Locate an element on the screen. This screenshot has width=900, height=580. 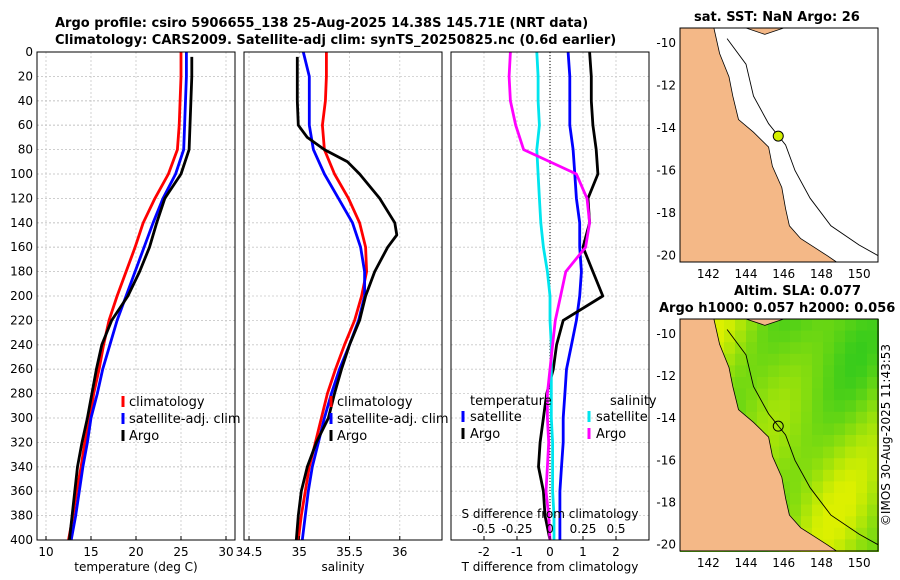
map-frame is located at coordinates (779, 435).